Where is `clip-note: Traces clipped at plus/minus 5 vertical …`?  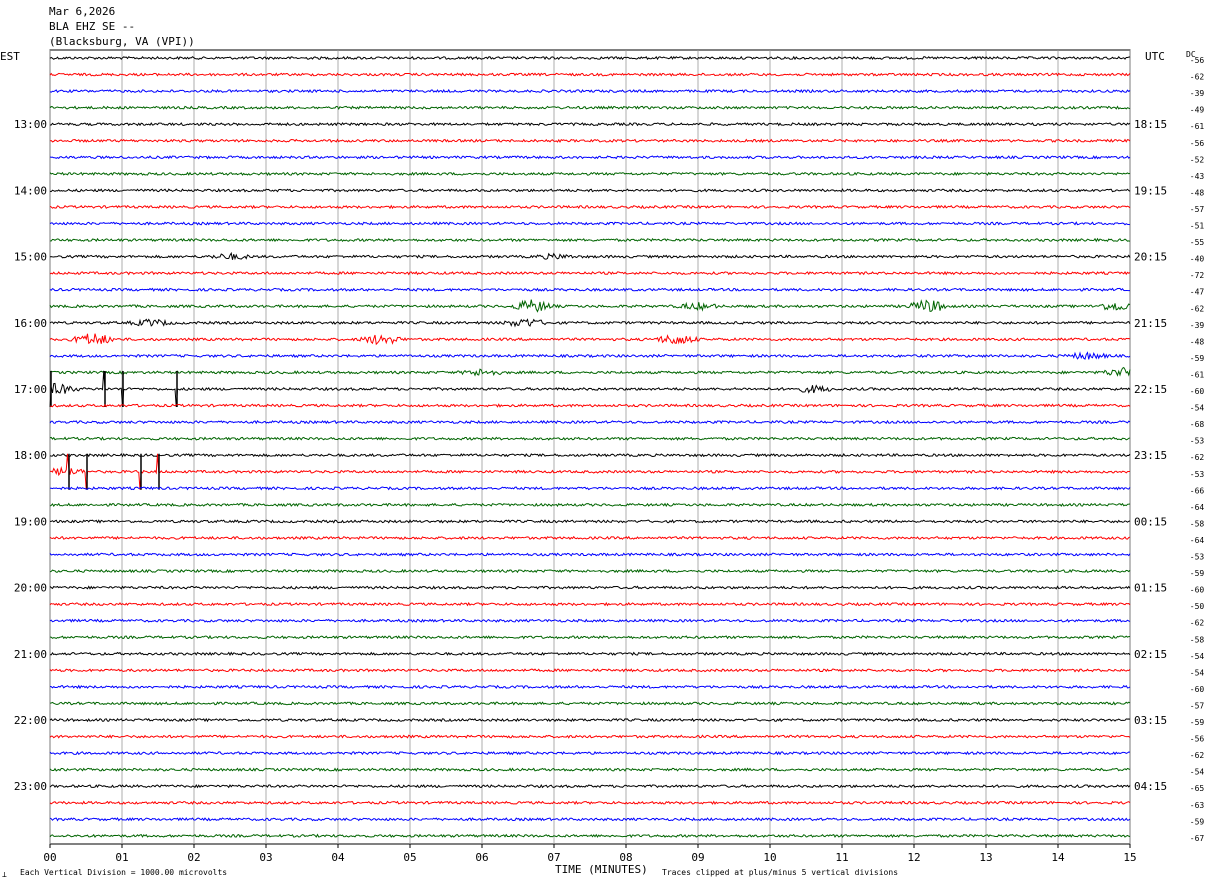 clip-note: Traces clipped at plus/minus 5 vertical … is located at coordinates (780, 872).